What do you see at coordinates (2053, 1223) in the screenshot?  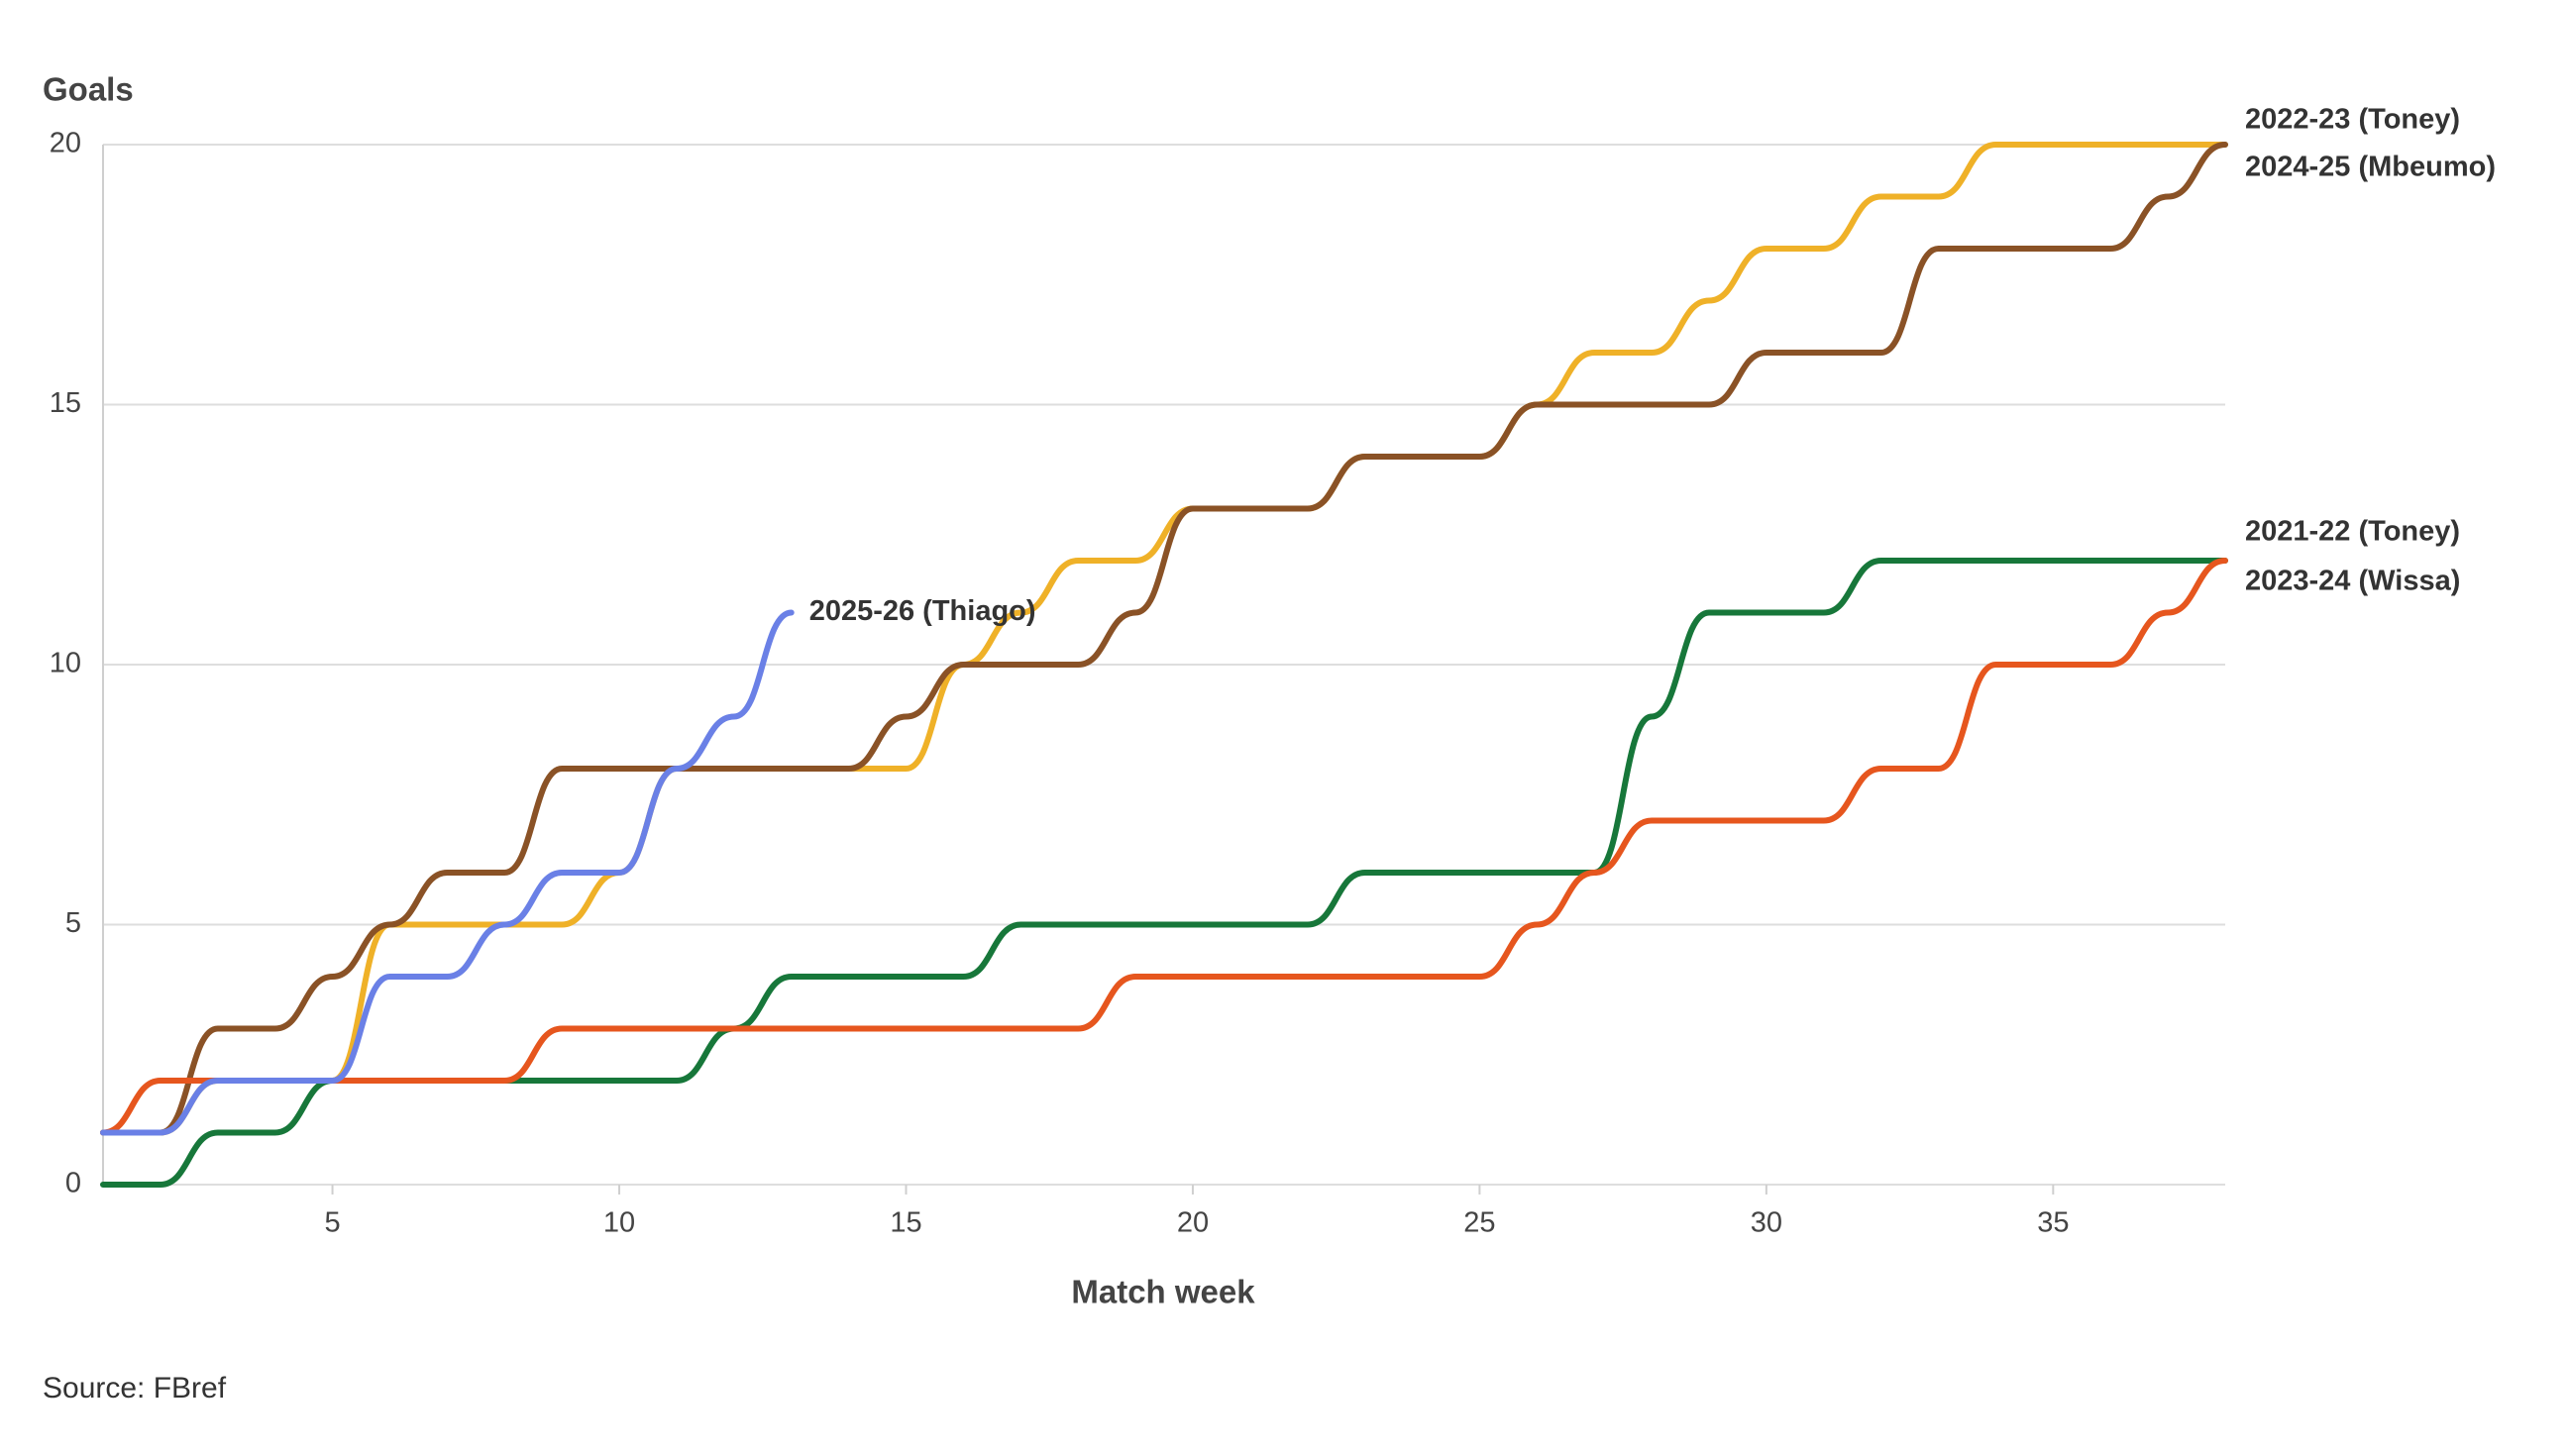 I see `x-tick-label: 35` at bounding box center [2053, 1223].